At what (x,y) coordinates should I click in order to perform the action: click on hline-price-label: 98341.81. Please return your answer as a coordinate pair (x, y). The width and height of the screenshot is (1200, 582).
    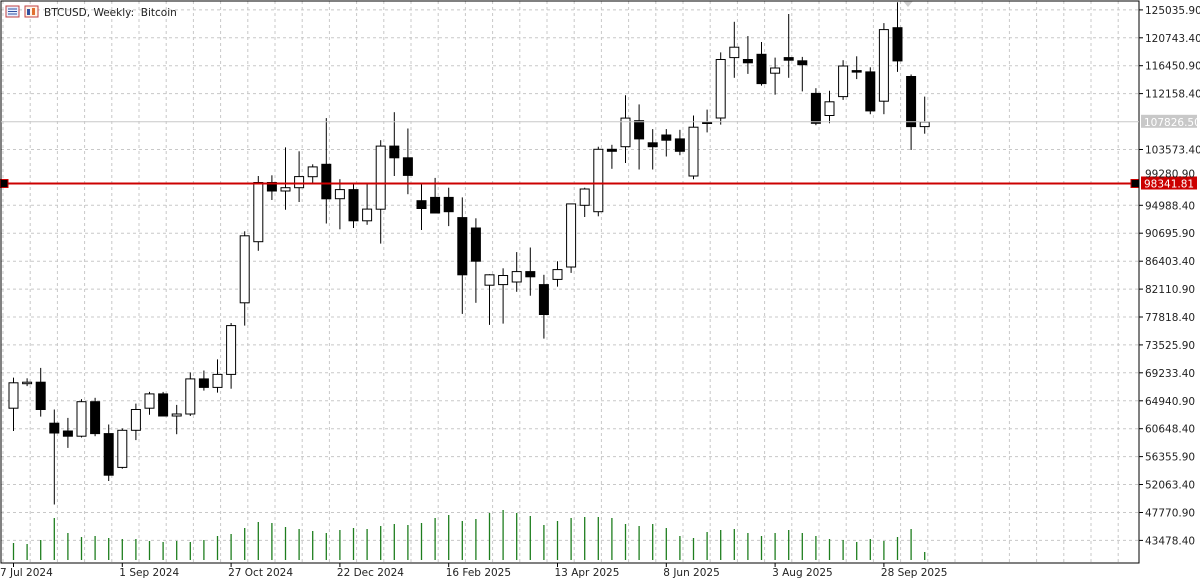
    Looking at the image, I should click on (1169, 185).